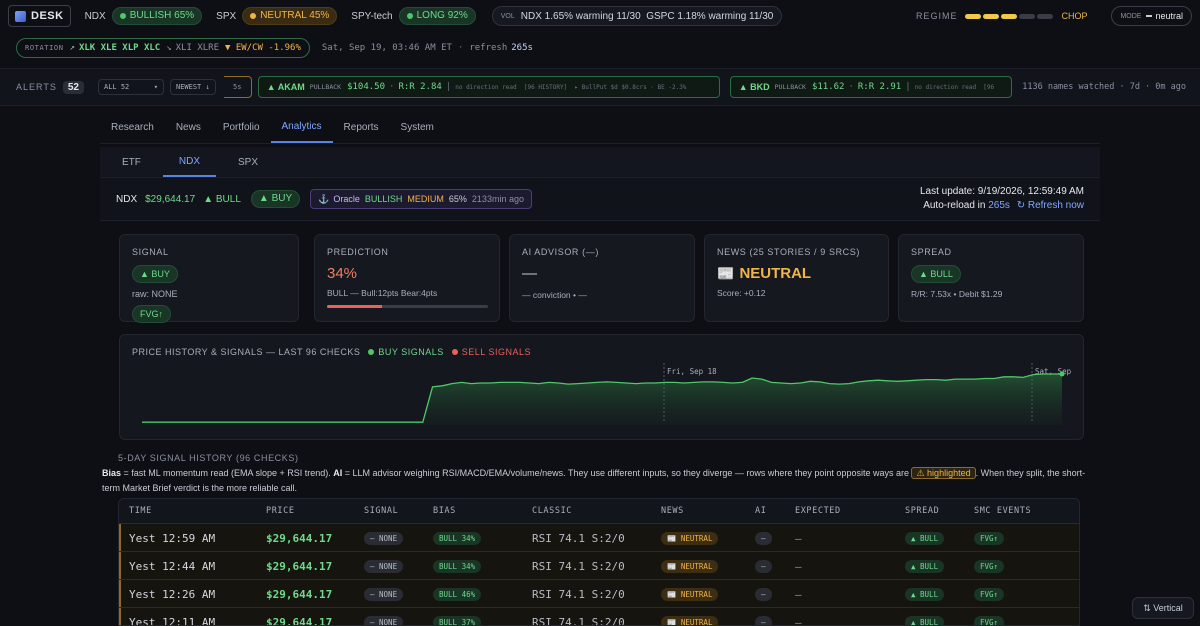 The width and height of the screenshot is (1200, 626). Describe the element at coordinates (222, 199) in the screenshot. I see `bull-indicator: ▲ BULL` at that location.